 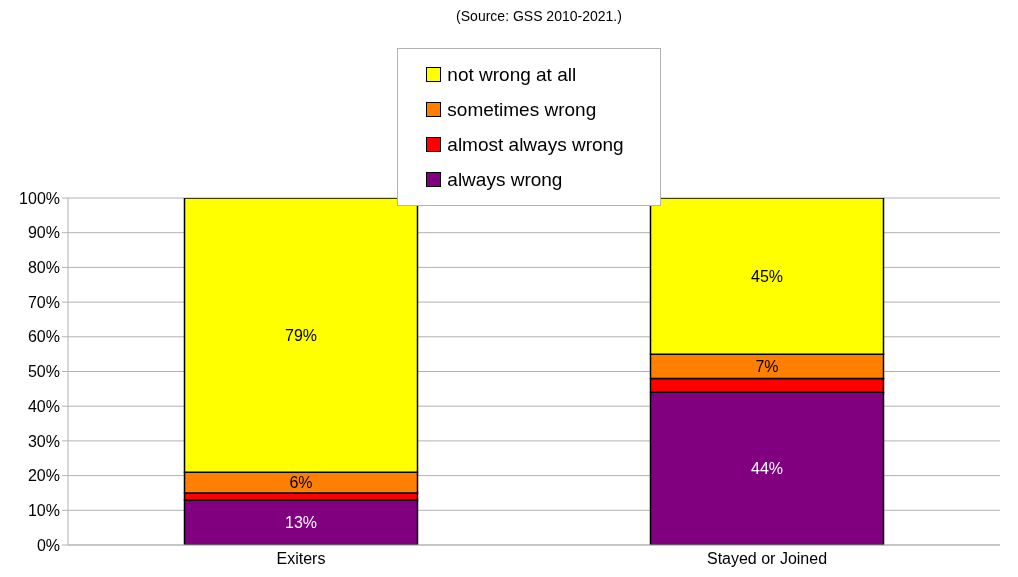 I want to click on y-tick-label: 60%, so click(x=43, y=337).